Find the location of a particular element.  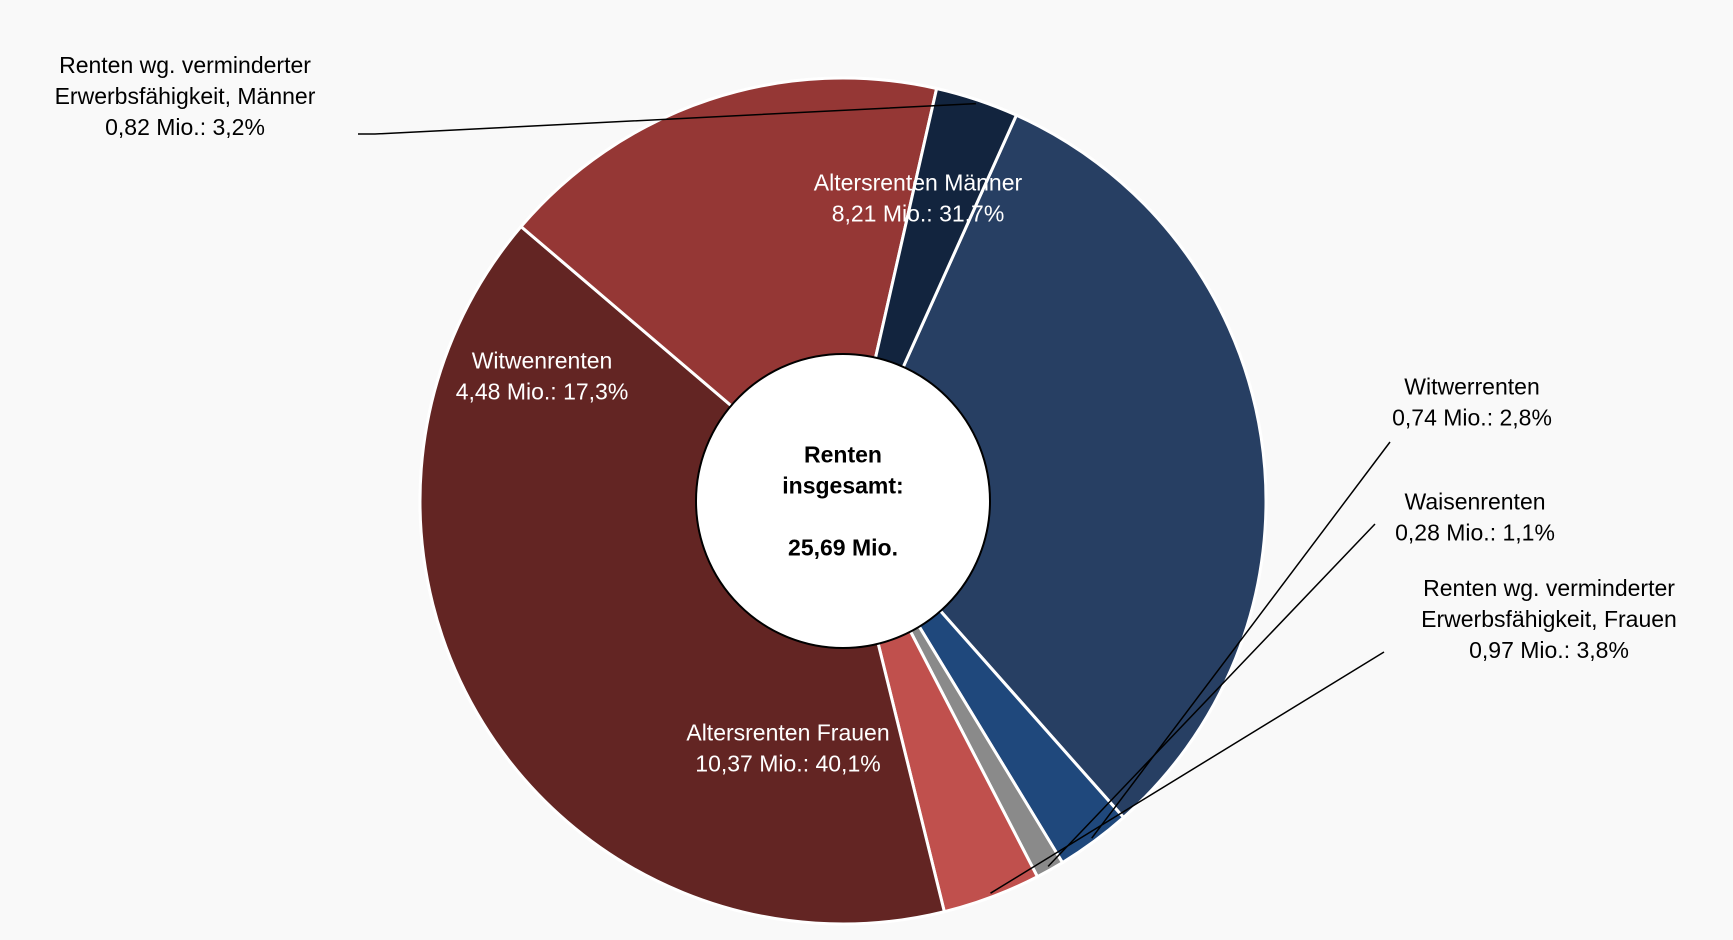

slice-label-witwenrenten: Witwenrenten 4,48 Mio.: 17,3% is located at coordinates (542, 376).